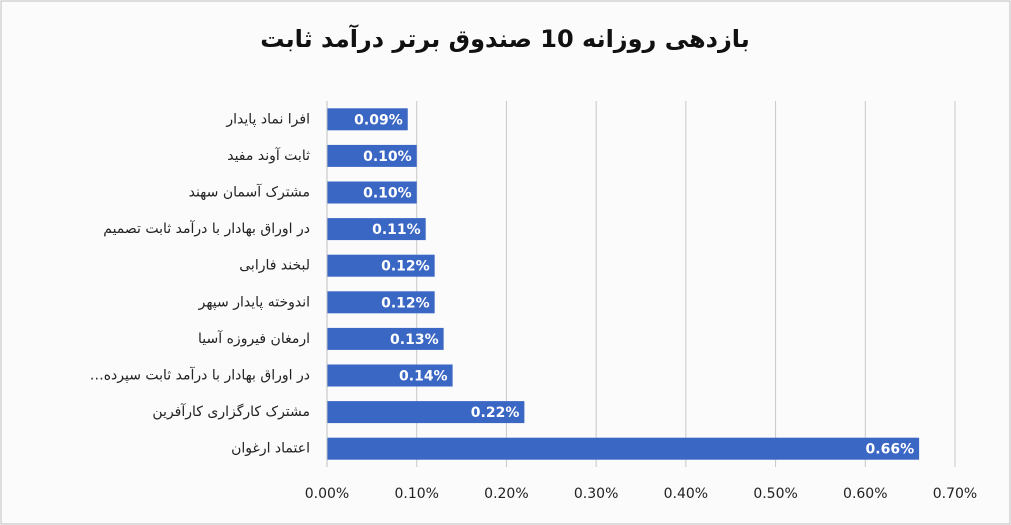 The height and width of the screenshot is (525, 1011). What do you see at coordinates (249, 192) in the screenshot?
I see `y-tick-label: مشترک آسمان سهند` at bounding box center [249, 192].